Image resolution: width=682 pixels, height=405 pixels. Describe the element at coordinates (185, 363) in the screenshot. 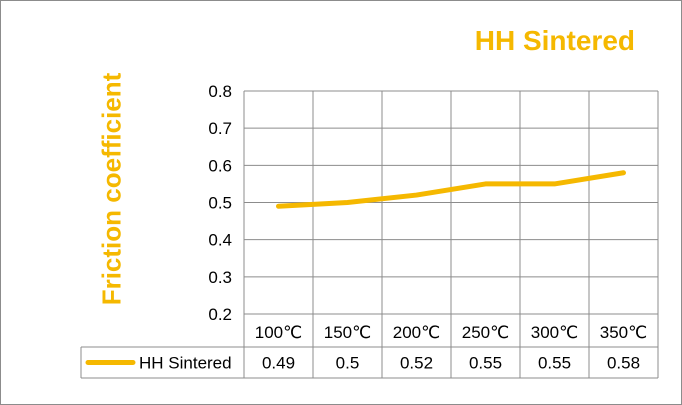

I see `legend-label: HH Sintered` at that location.